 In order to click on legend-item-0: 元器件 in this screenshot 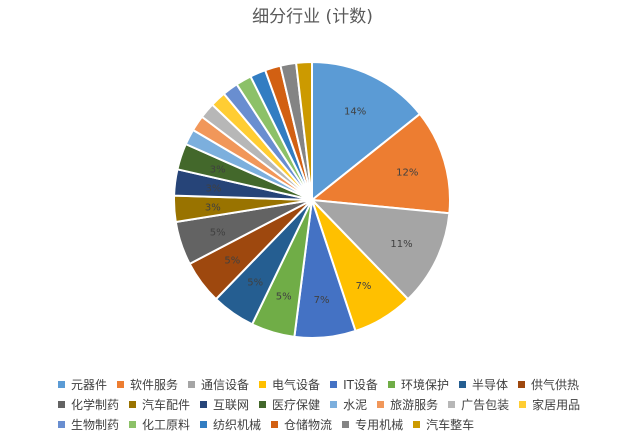, I will do `click(82, 384)`.